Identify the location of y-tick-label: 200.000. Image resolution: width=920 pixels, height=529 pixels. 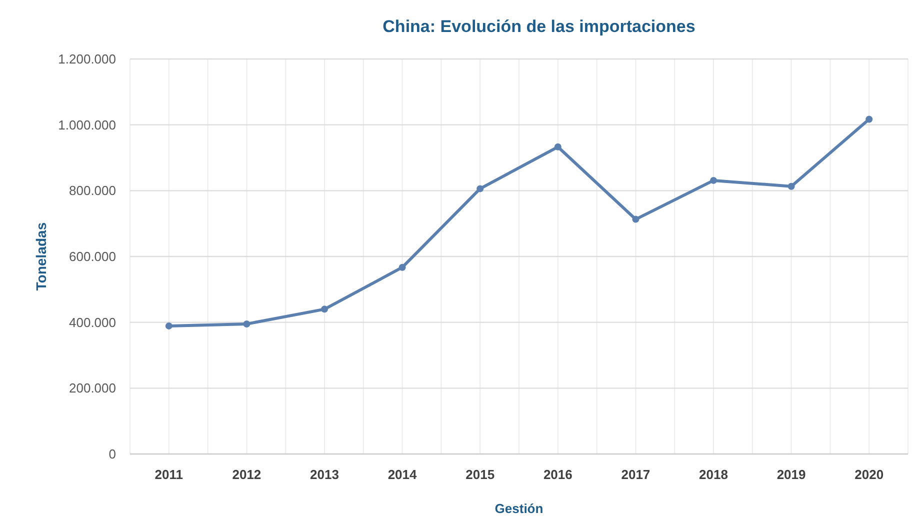
(92, 388).